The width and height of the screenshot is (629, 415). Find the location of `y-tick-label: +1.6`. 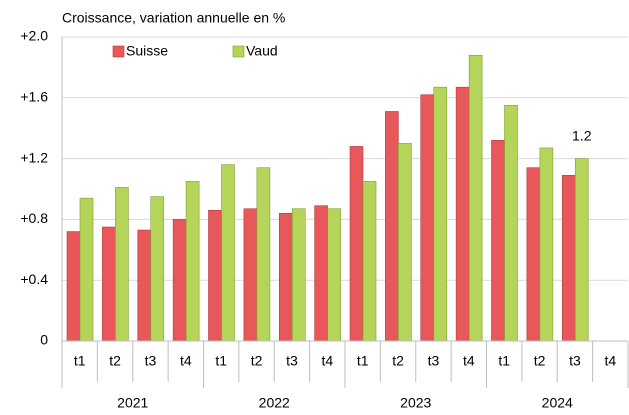

y-tick-label: +1.6 is located at coordinates (34, 97).